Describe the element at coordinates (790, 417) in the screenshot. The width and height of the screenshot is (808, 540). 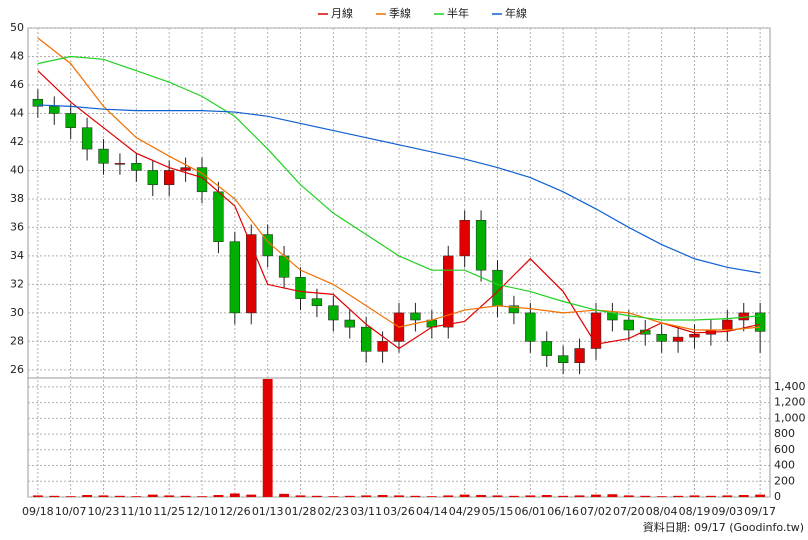
I see `y2-tick-label: 1,000` at that location.